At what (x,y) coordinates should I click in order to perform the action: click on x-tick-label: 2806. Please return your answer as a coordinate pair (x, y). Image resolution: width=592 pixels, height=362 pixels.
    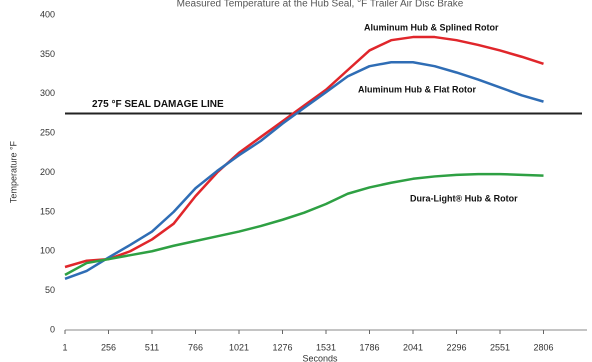
    Looking at the image, I should click on (543, 347).